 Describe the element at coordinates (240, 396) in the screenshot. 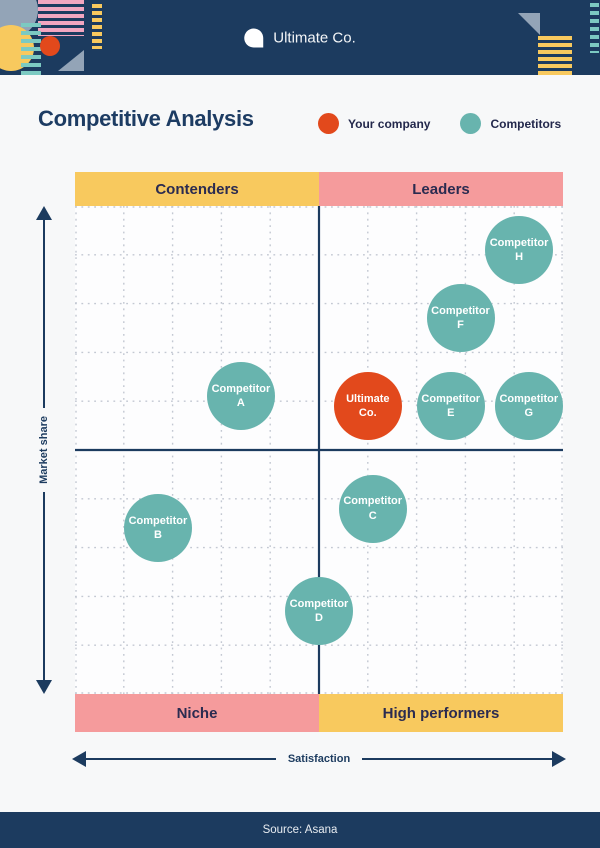

I see `bubble-competitor-a: Competitor A` at that location.